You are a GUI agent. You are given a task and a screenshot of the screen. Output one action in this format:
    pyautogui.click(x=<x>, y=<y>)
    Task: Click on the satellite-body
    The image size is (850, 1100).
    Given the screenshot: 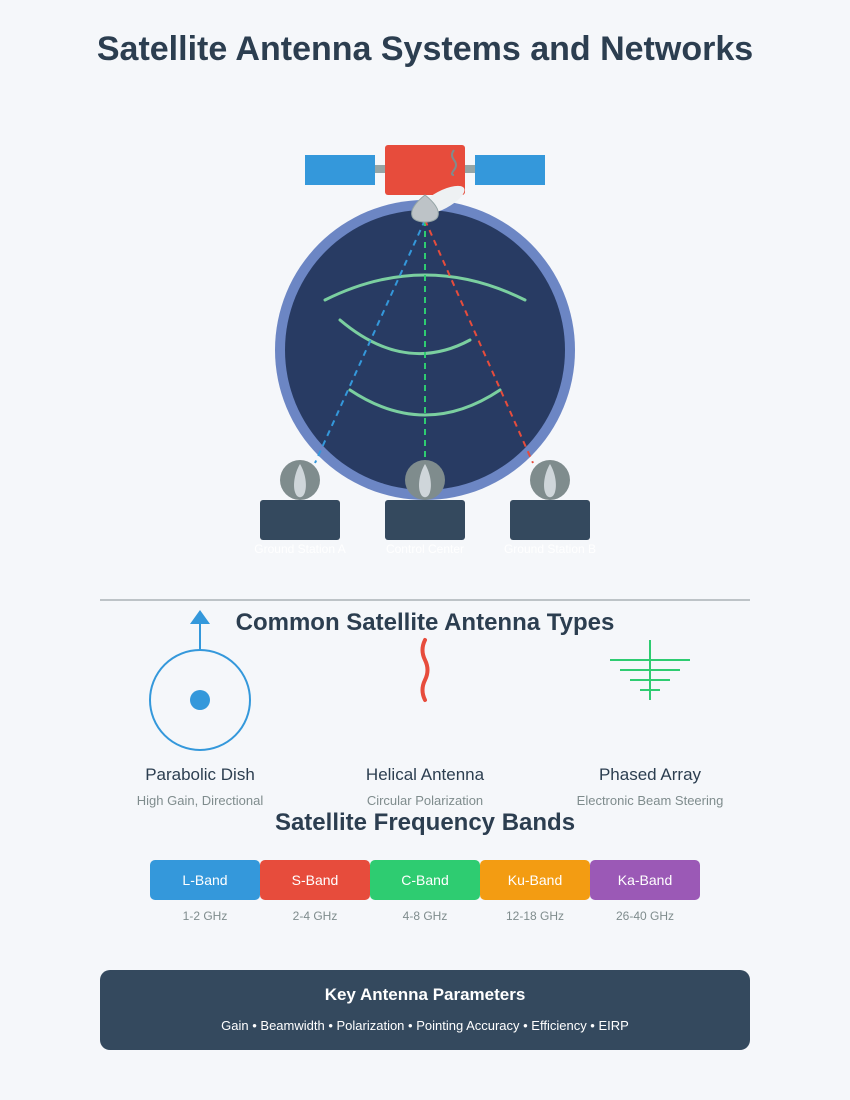 What is the action you would take?
    pyautogui.click(x=425, y=170)
    